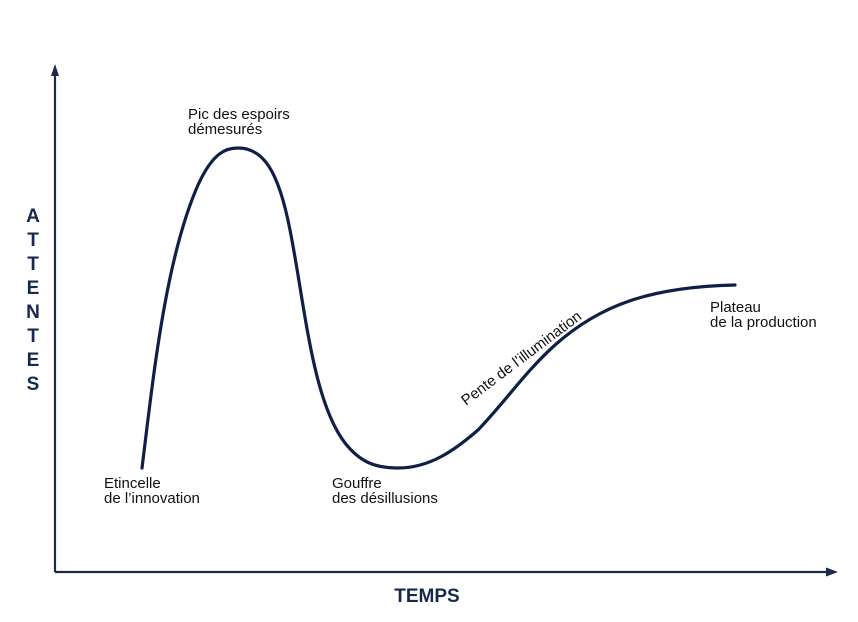 The height and width of the screenshot is (622, 858). I want to click on y-axis-letter: A, so click(33, 216).